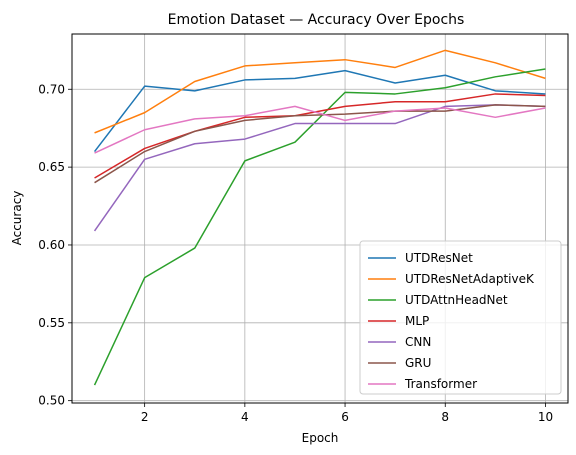  I want to click on x-axis-ticks: 2 4 6 8 10, so click(347, 413).